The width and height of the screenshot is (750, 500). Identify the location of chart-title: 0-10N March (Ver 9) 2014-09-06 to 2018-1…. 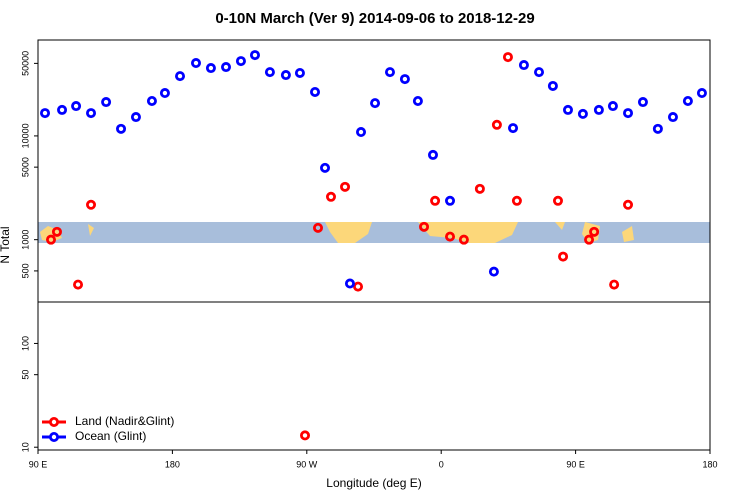
(374, 18).